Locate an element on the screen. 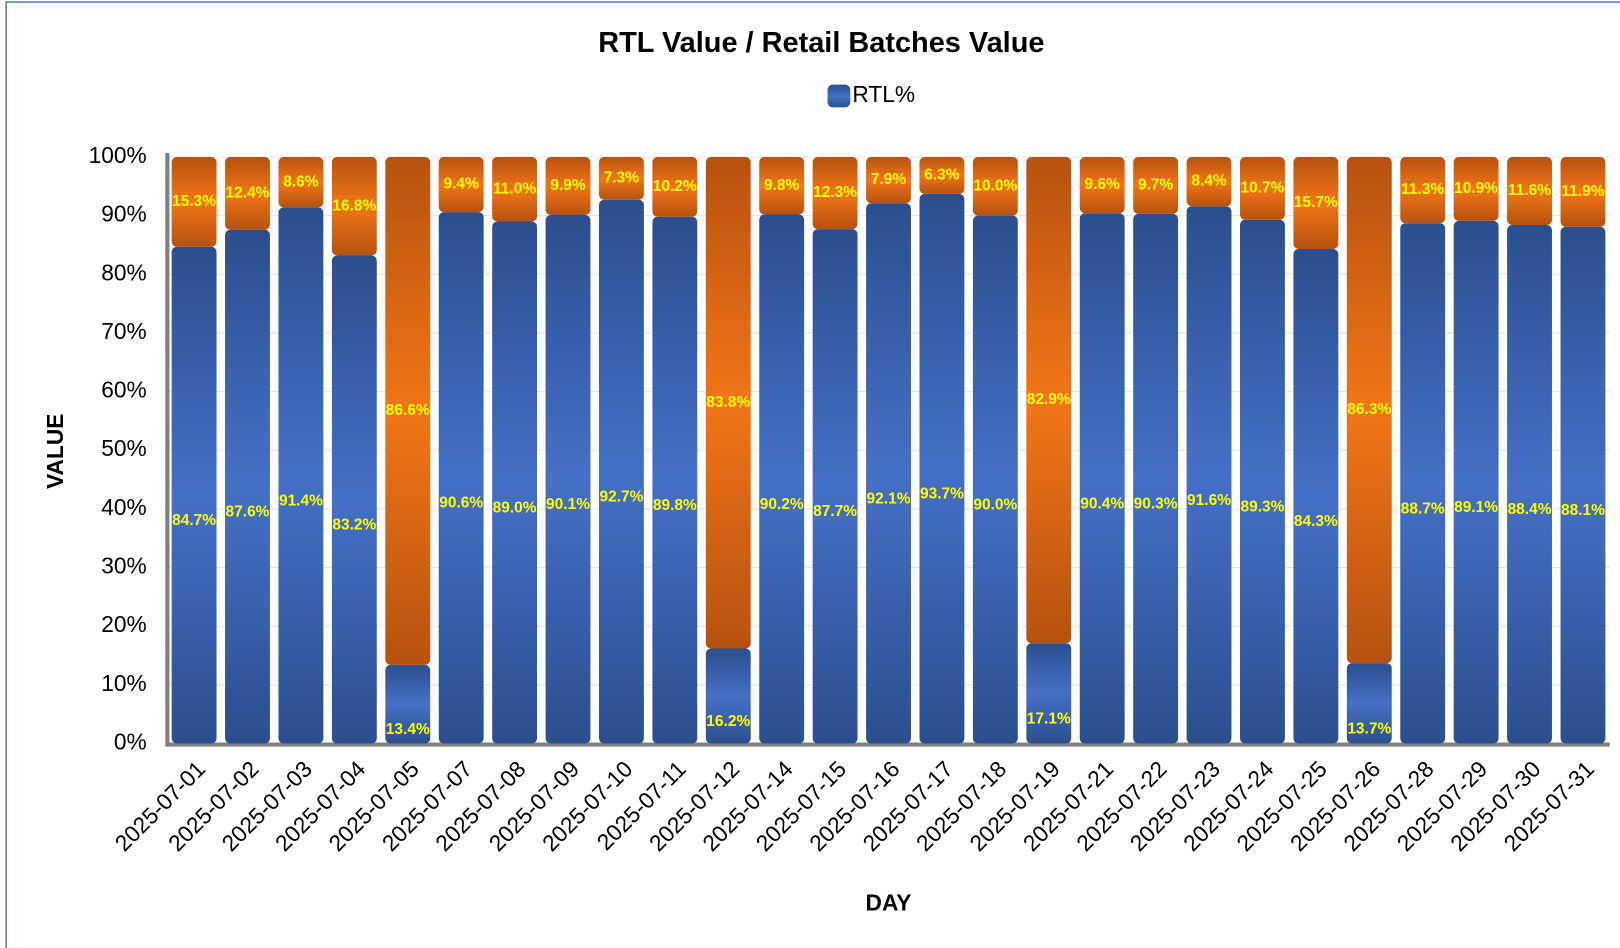 This screenshot has width=1620, height=948. legend-swatch is located at coordinates (839, 96).